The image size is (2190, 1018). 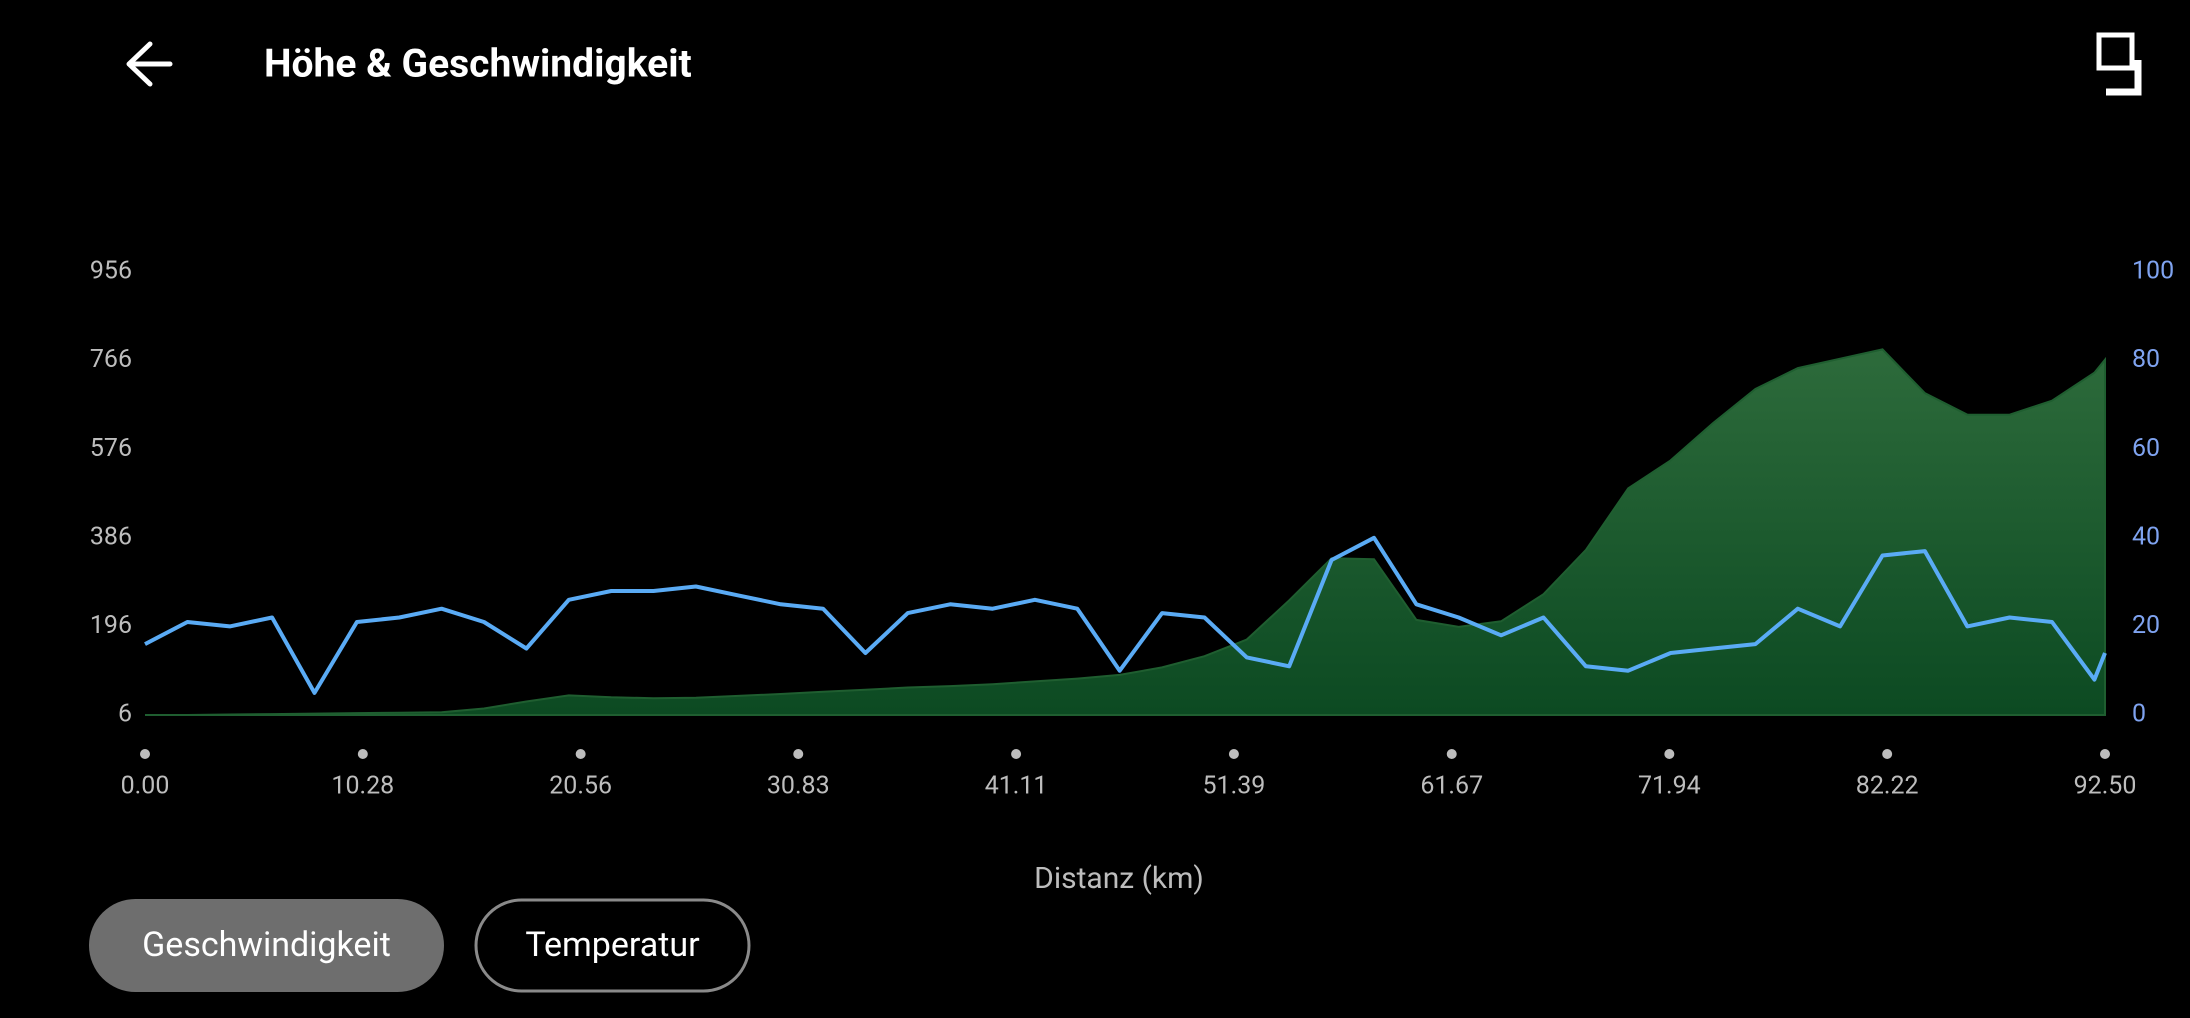 I want to click on y2-tick-label: 100, so click(x=2153, y=271).